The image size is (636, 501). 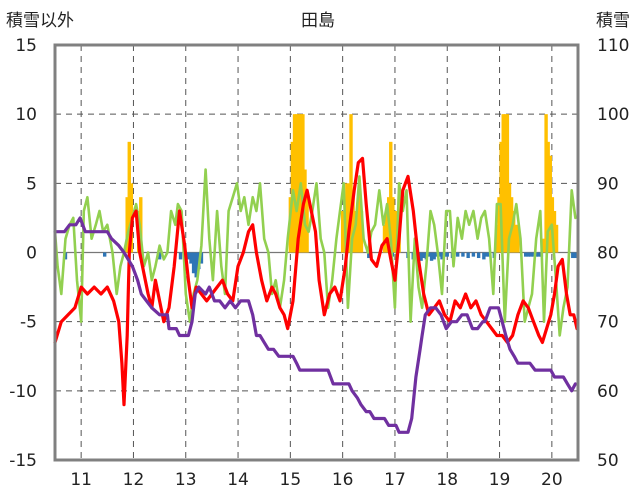 I want to click on left-y-tick-label: -15, so click(x=23, y=461).